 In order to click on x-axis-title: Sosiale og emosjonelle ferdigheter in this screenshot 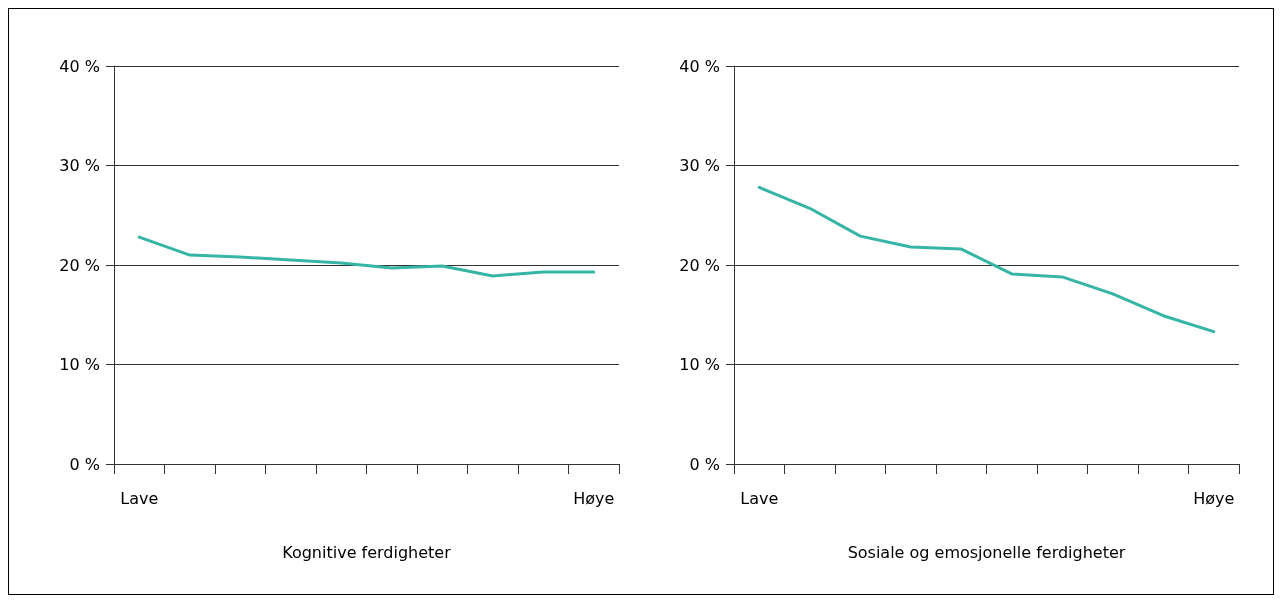, I will do `click(986, 552)`.